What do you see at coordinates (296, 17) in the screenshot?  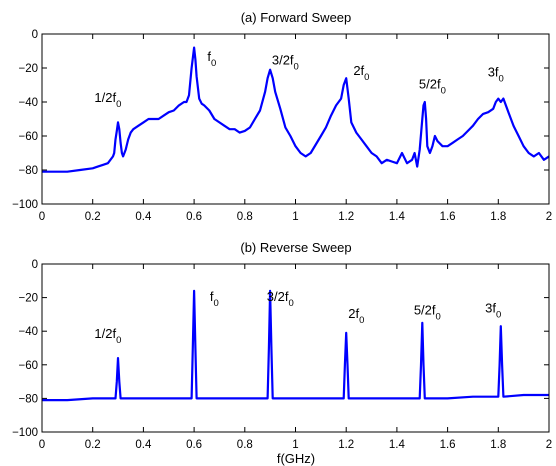 I see `chart-title: (a) Forward Sweep` at bounding box center [296, 17].